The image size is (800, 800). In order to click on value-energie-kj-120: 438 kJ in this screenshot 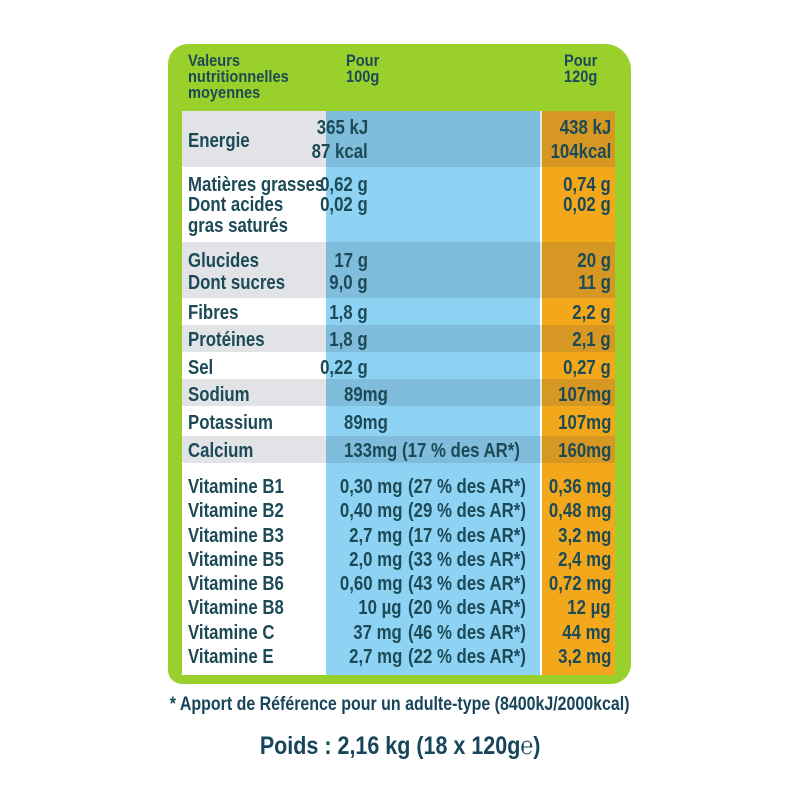, I will do `click(585, 128)`.